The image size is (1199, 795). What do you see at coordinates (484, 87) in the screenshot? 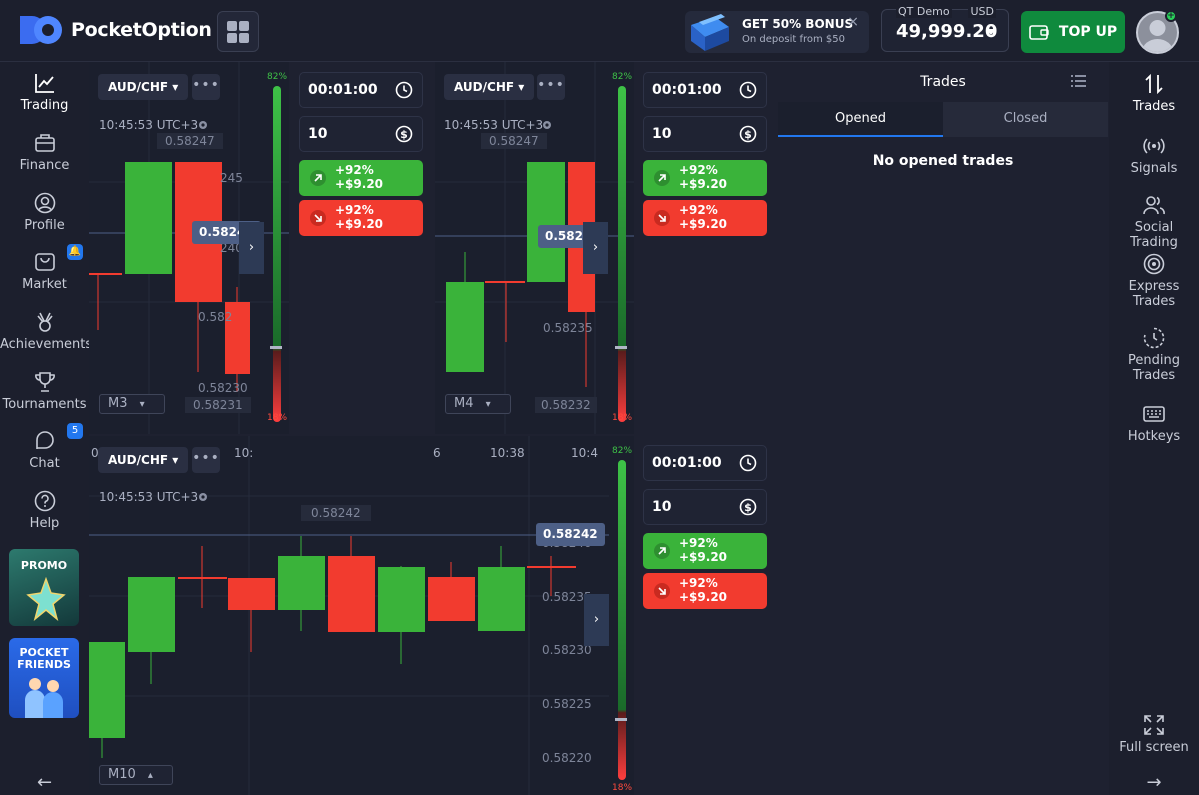
I see `asset-pair: AUD/CHF` at bounding box center [484, 87].